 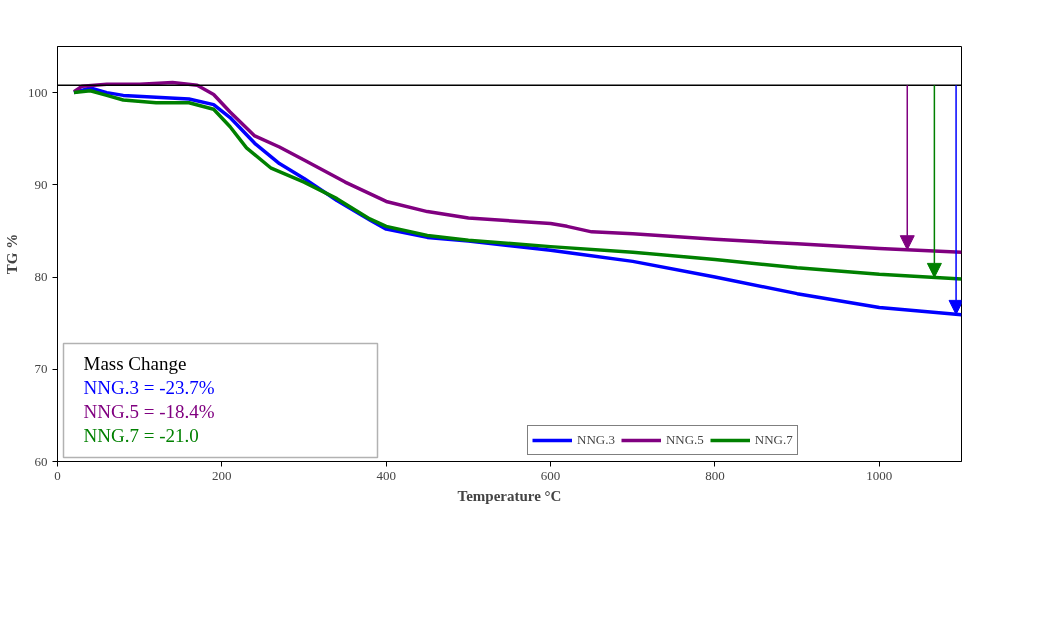 What do you see at coordinates (596, 440) in the screenshot?
I see `legend-label: NNG.3` at bounding box center [596, 440].